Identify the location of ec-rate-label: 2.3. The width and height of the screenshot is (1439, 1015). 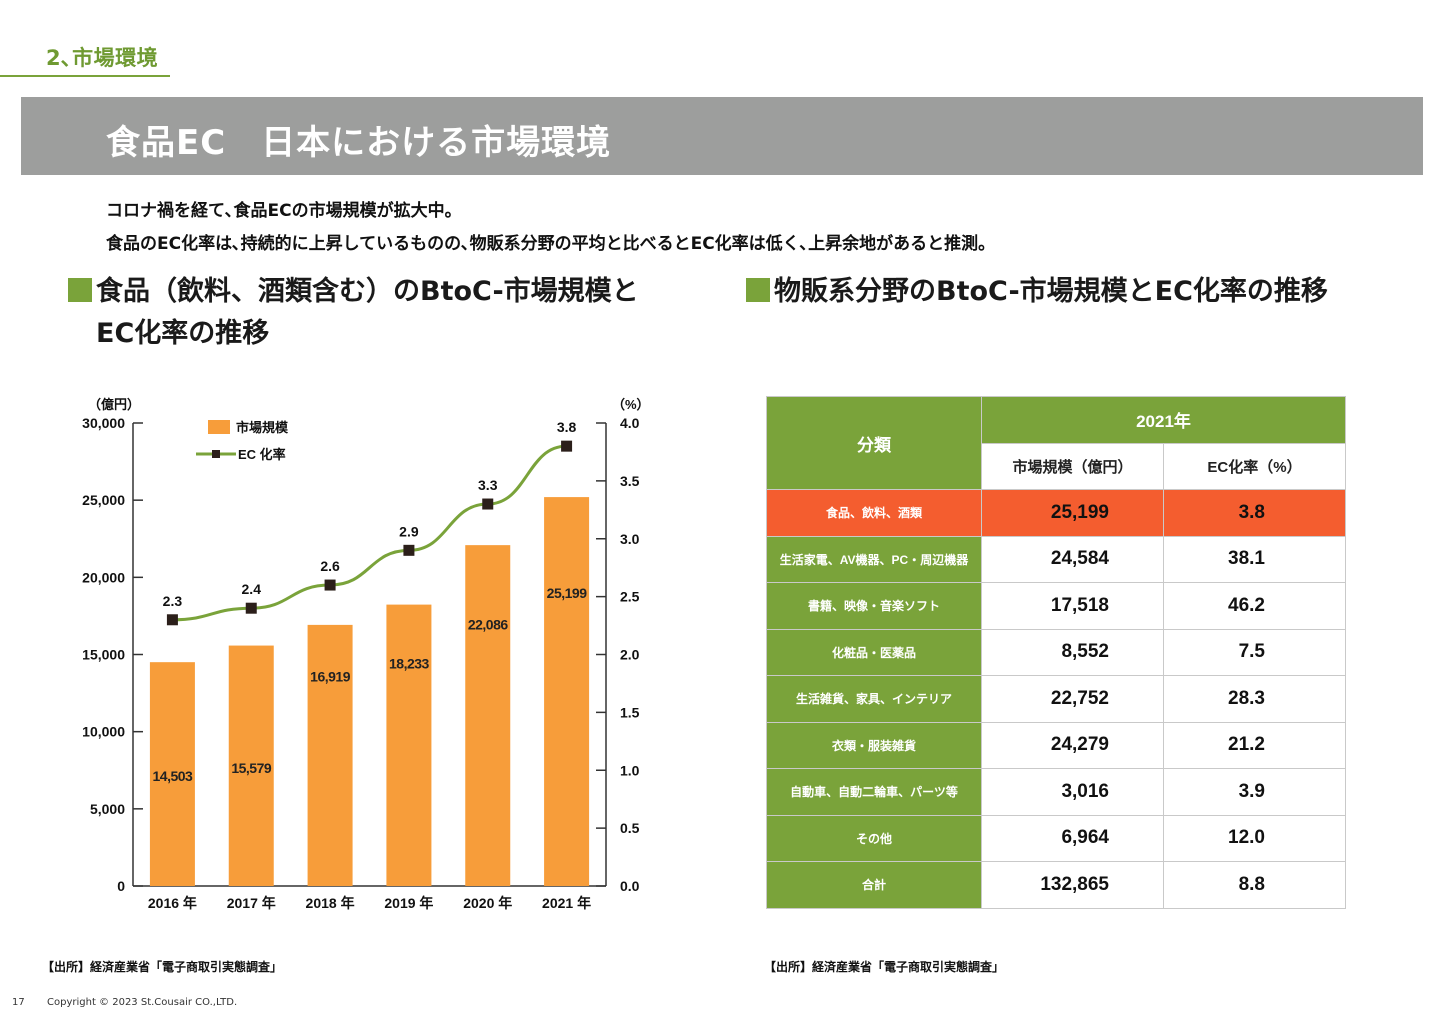
(173, 601).